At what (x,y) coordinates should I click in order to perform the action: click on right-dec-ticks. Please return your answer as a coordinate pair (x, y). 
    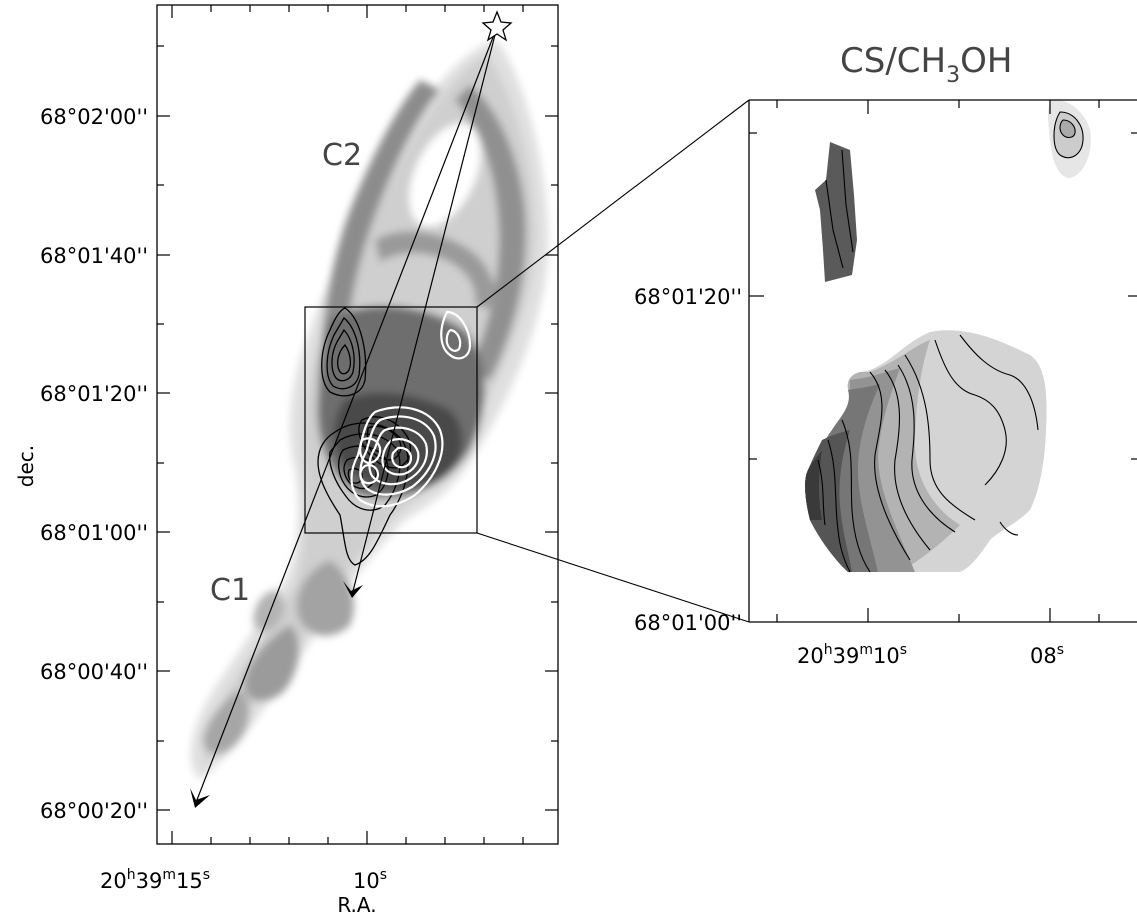
    Looking at the image, I should click on (943, 296).